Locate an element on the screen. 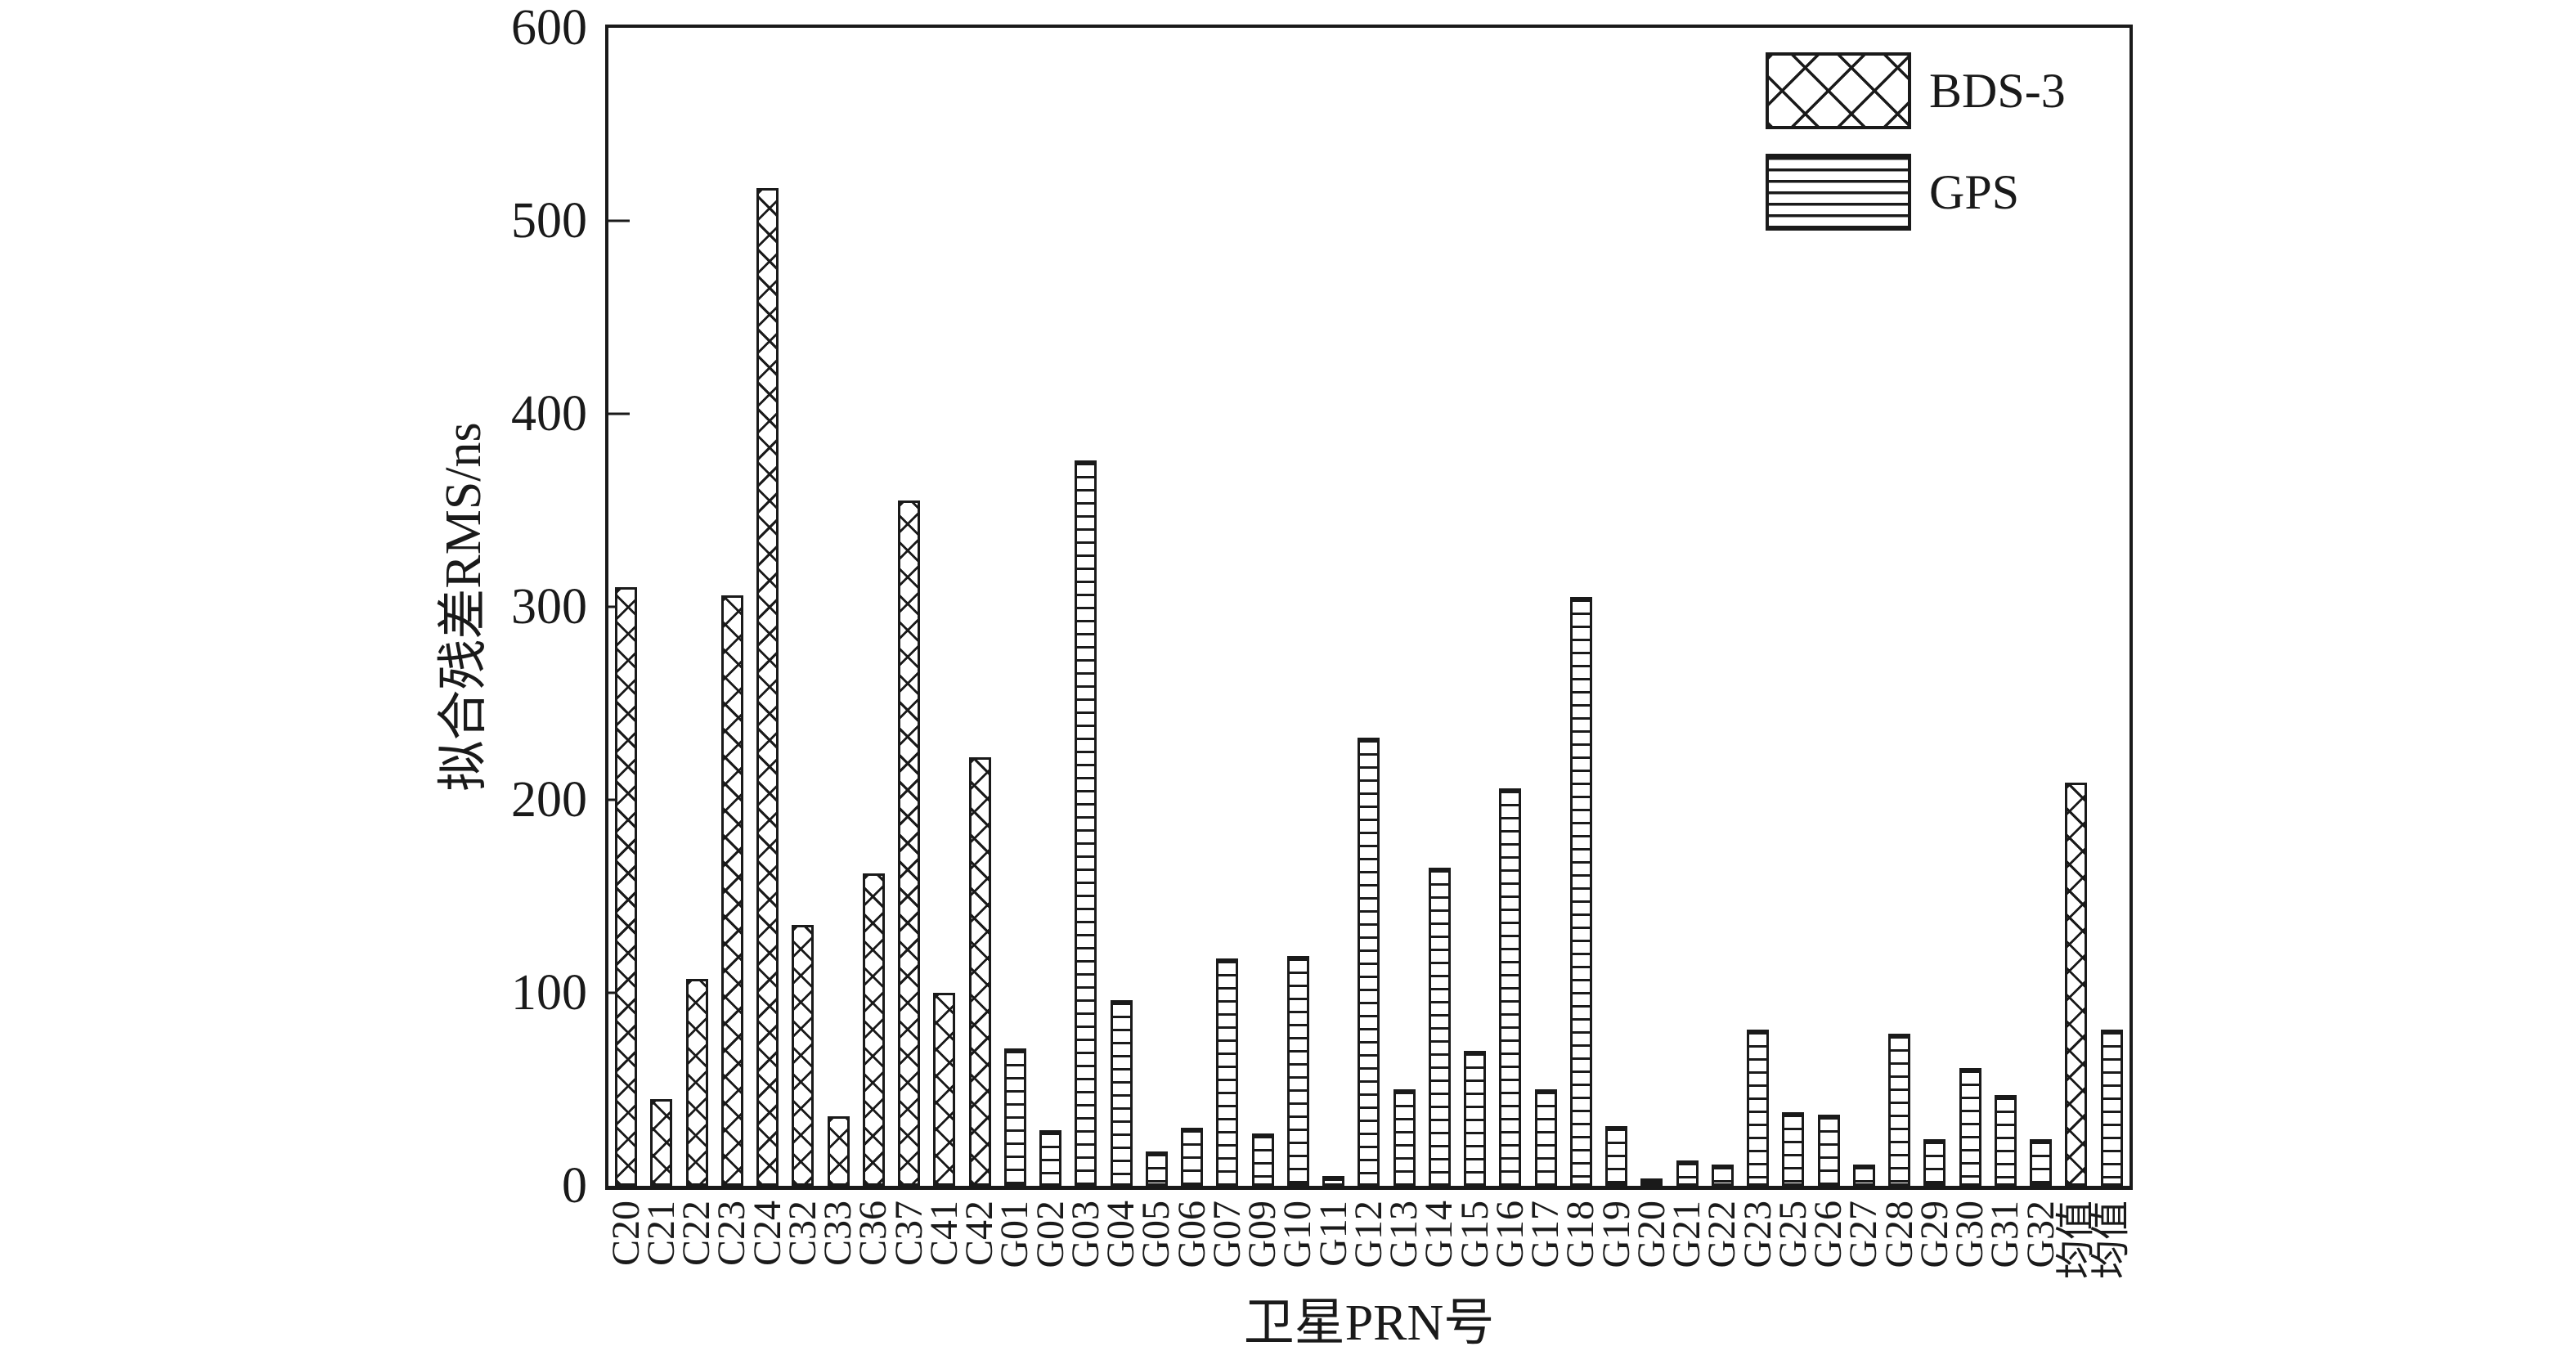 The height and width of the screenshot is (1351, 2576). y-axis-title: 拟合残差RMS/ns is located at coordinates (464, 607).